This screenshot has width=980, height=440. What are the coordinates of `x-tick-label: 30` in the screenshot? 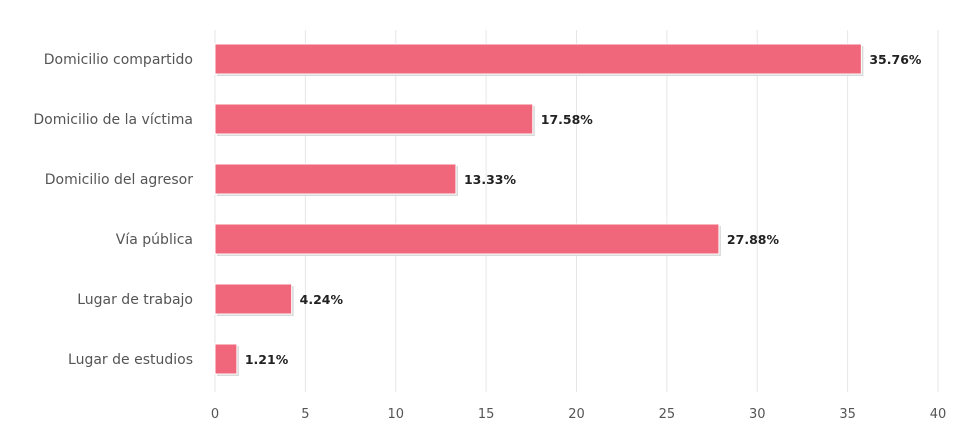 It's located at (757, 414).